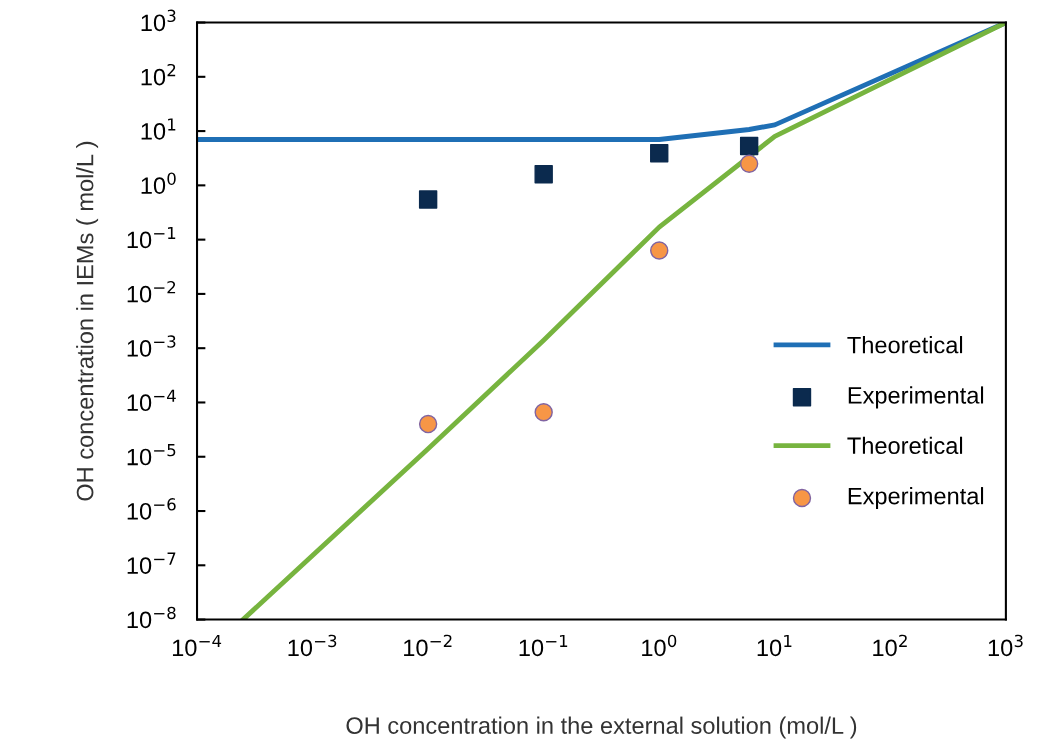  I want to click on y-tick-label: 10$^{−2}$, so click(151, 291).